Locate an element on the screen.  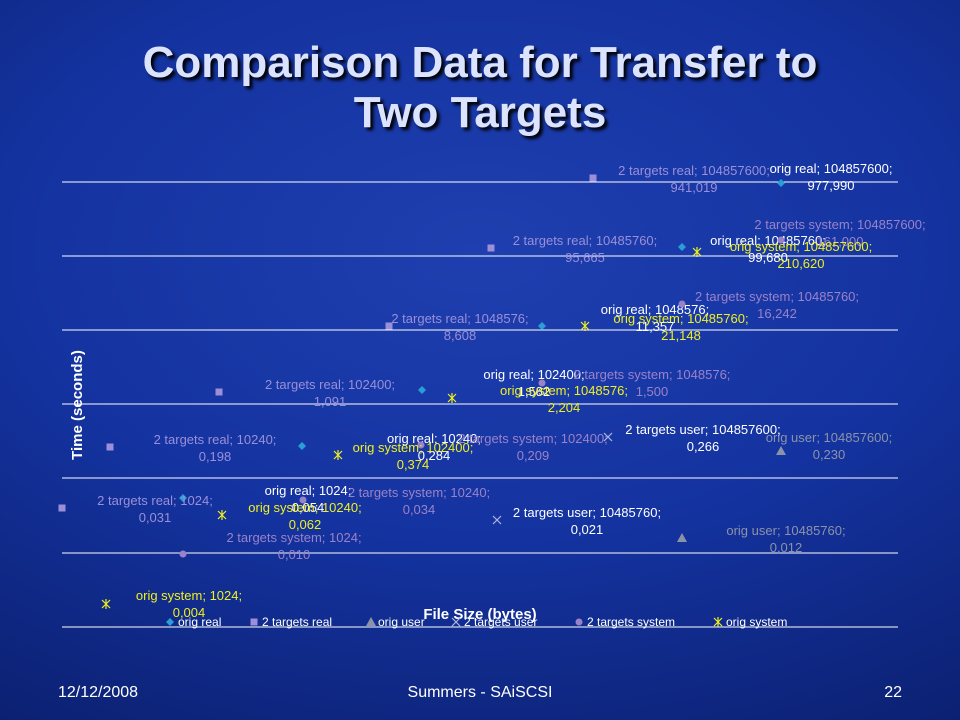
data-label: orig real; 10240; 0,284 is located at coordinates (434, 447).